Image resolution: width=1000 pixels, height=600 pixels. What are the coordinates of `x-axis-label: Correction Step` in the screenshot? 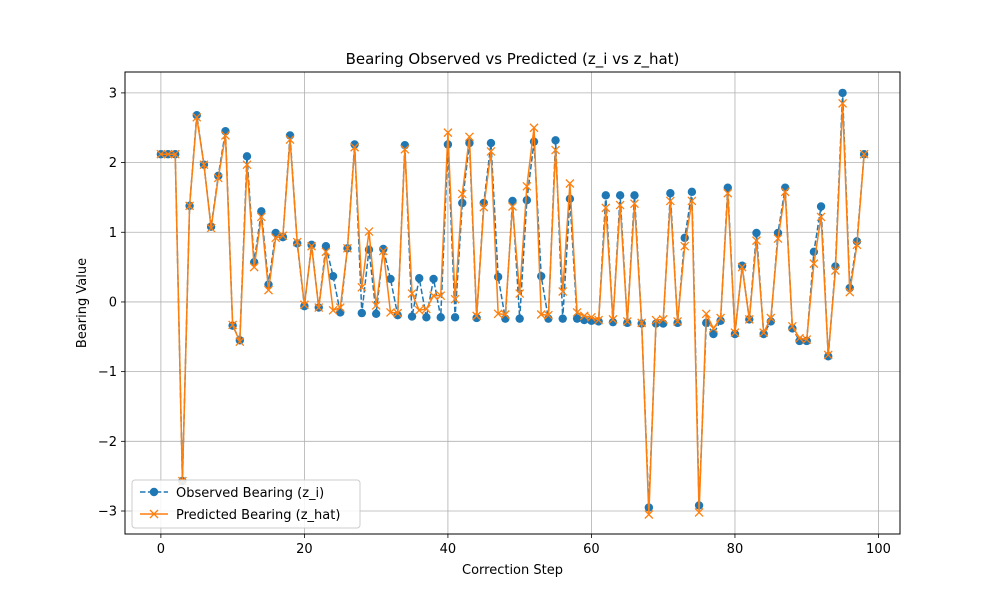 It's located at (512, 570).